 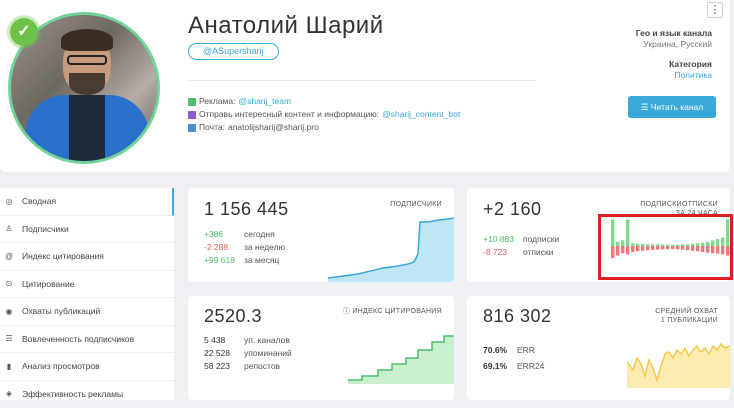 I want to click on sidebar-icon: ◎, so click(x=9, y=201).